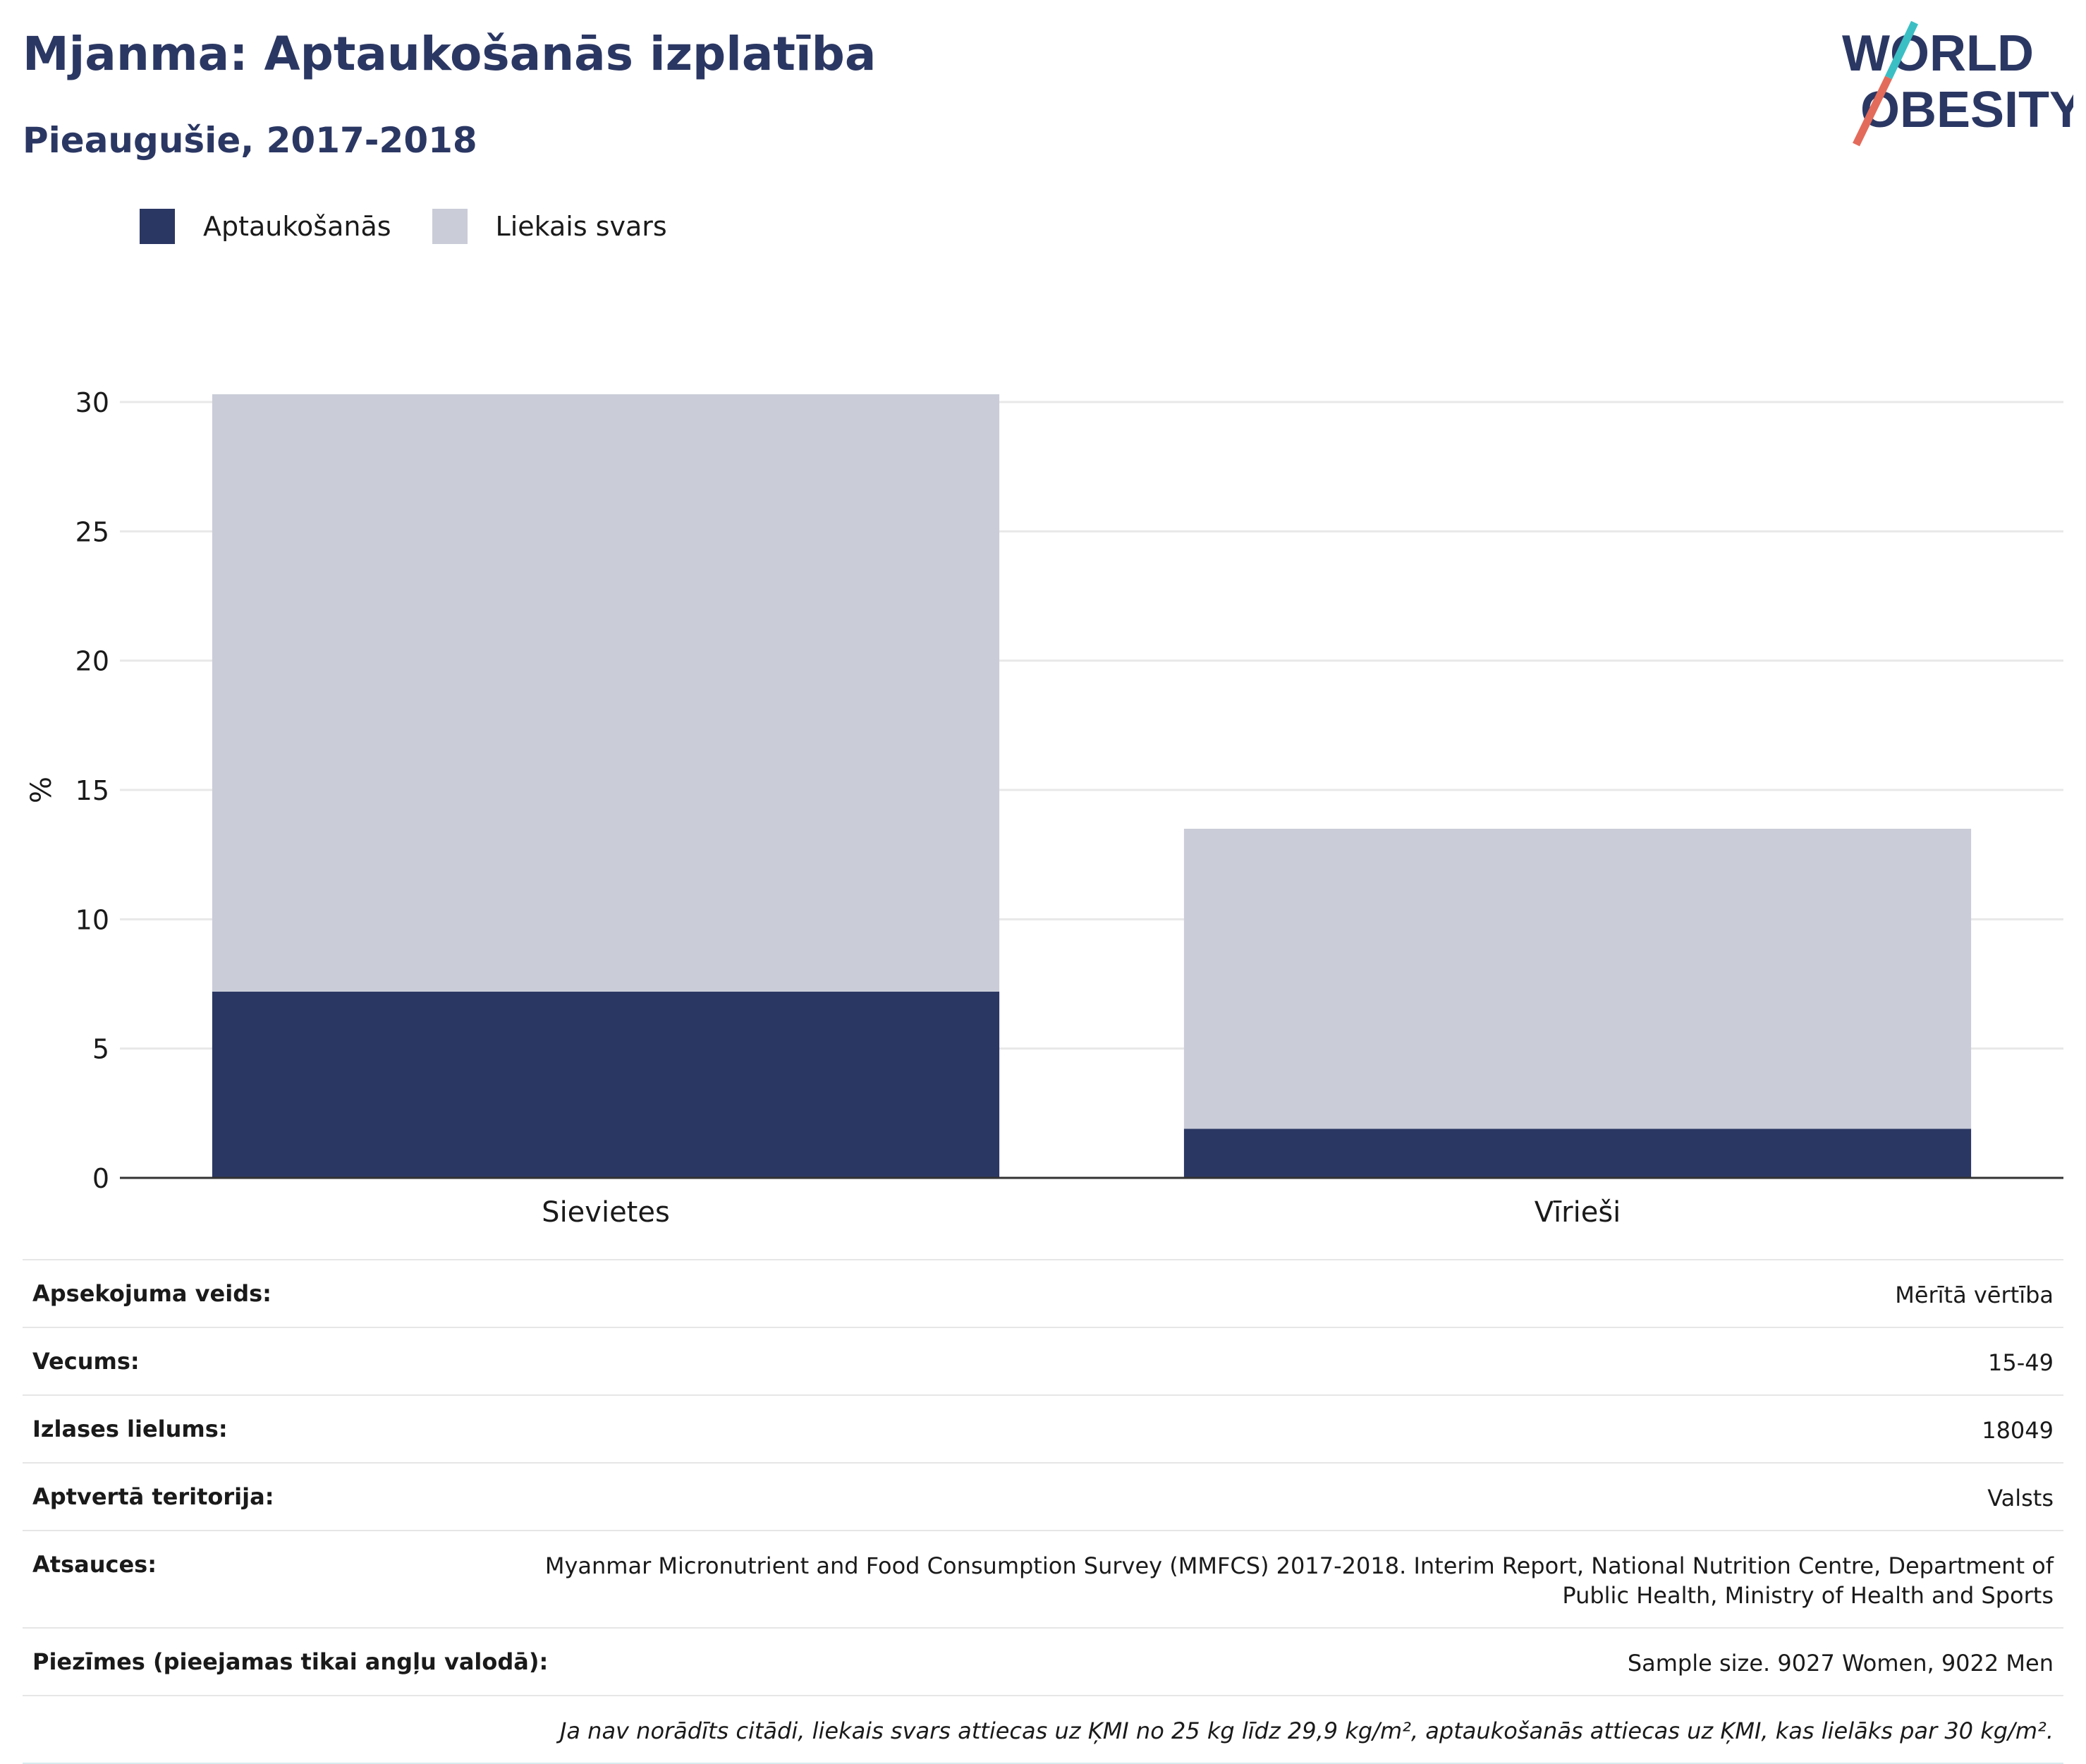 Image resolution: width=2086 pixels, height=1764 pixels. What do you see at coordinates (2021, 1362) in the screenshot?
I see `metadata-value: 15-49` at bounding box center [2021, 1362].